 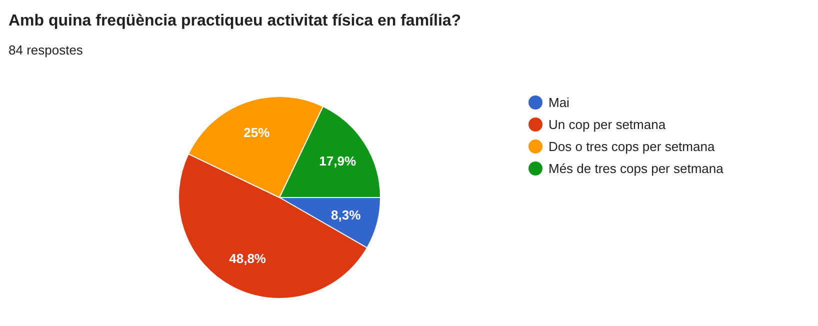 I want to click on data-label: 8,3%, so click(x=346, y=215).